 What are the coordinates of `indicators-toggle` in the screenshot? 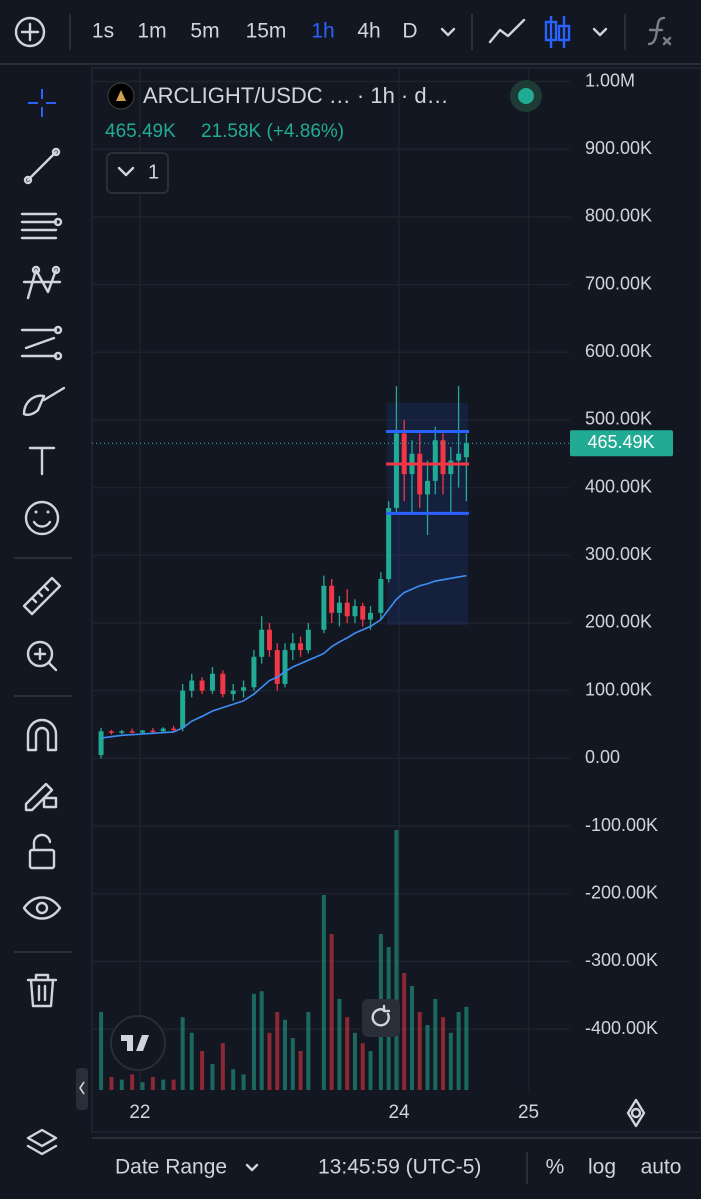 It's located at (137, 173).